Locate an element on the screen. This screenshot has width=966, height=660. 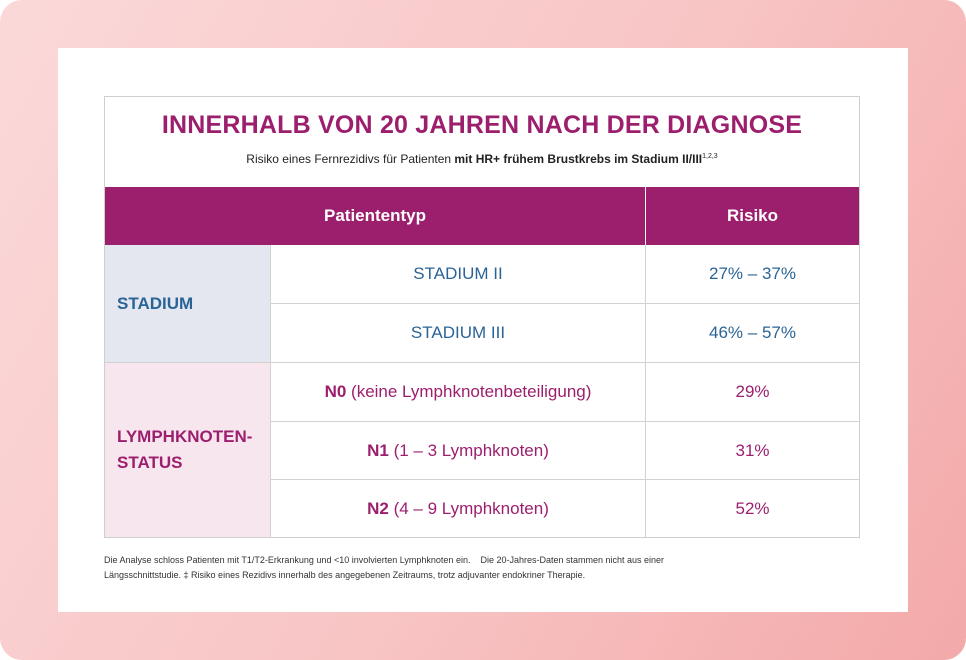
row-risk: 46% – 57% is located at coordinates (752, 332).